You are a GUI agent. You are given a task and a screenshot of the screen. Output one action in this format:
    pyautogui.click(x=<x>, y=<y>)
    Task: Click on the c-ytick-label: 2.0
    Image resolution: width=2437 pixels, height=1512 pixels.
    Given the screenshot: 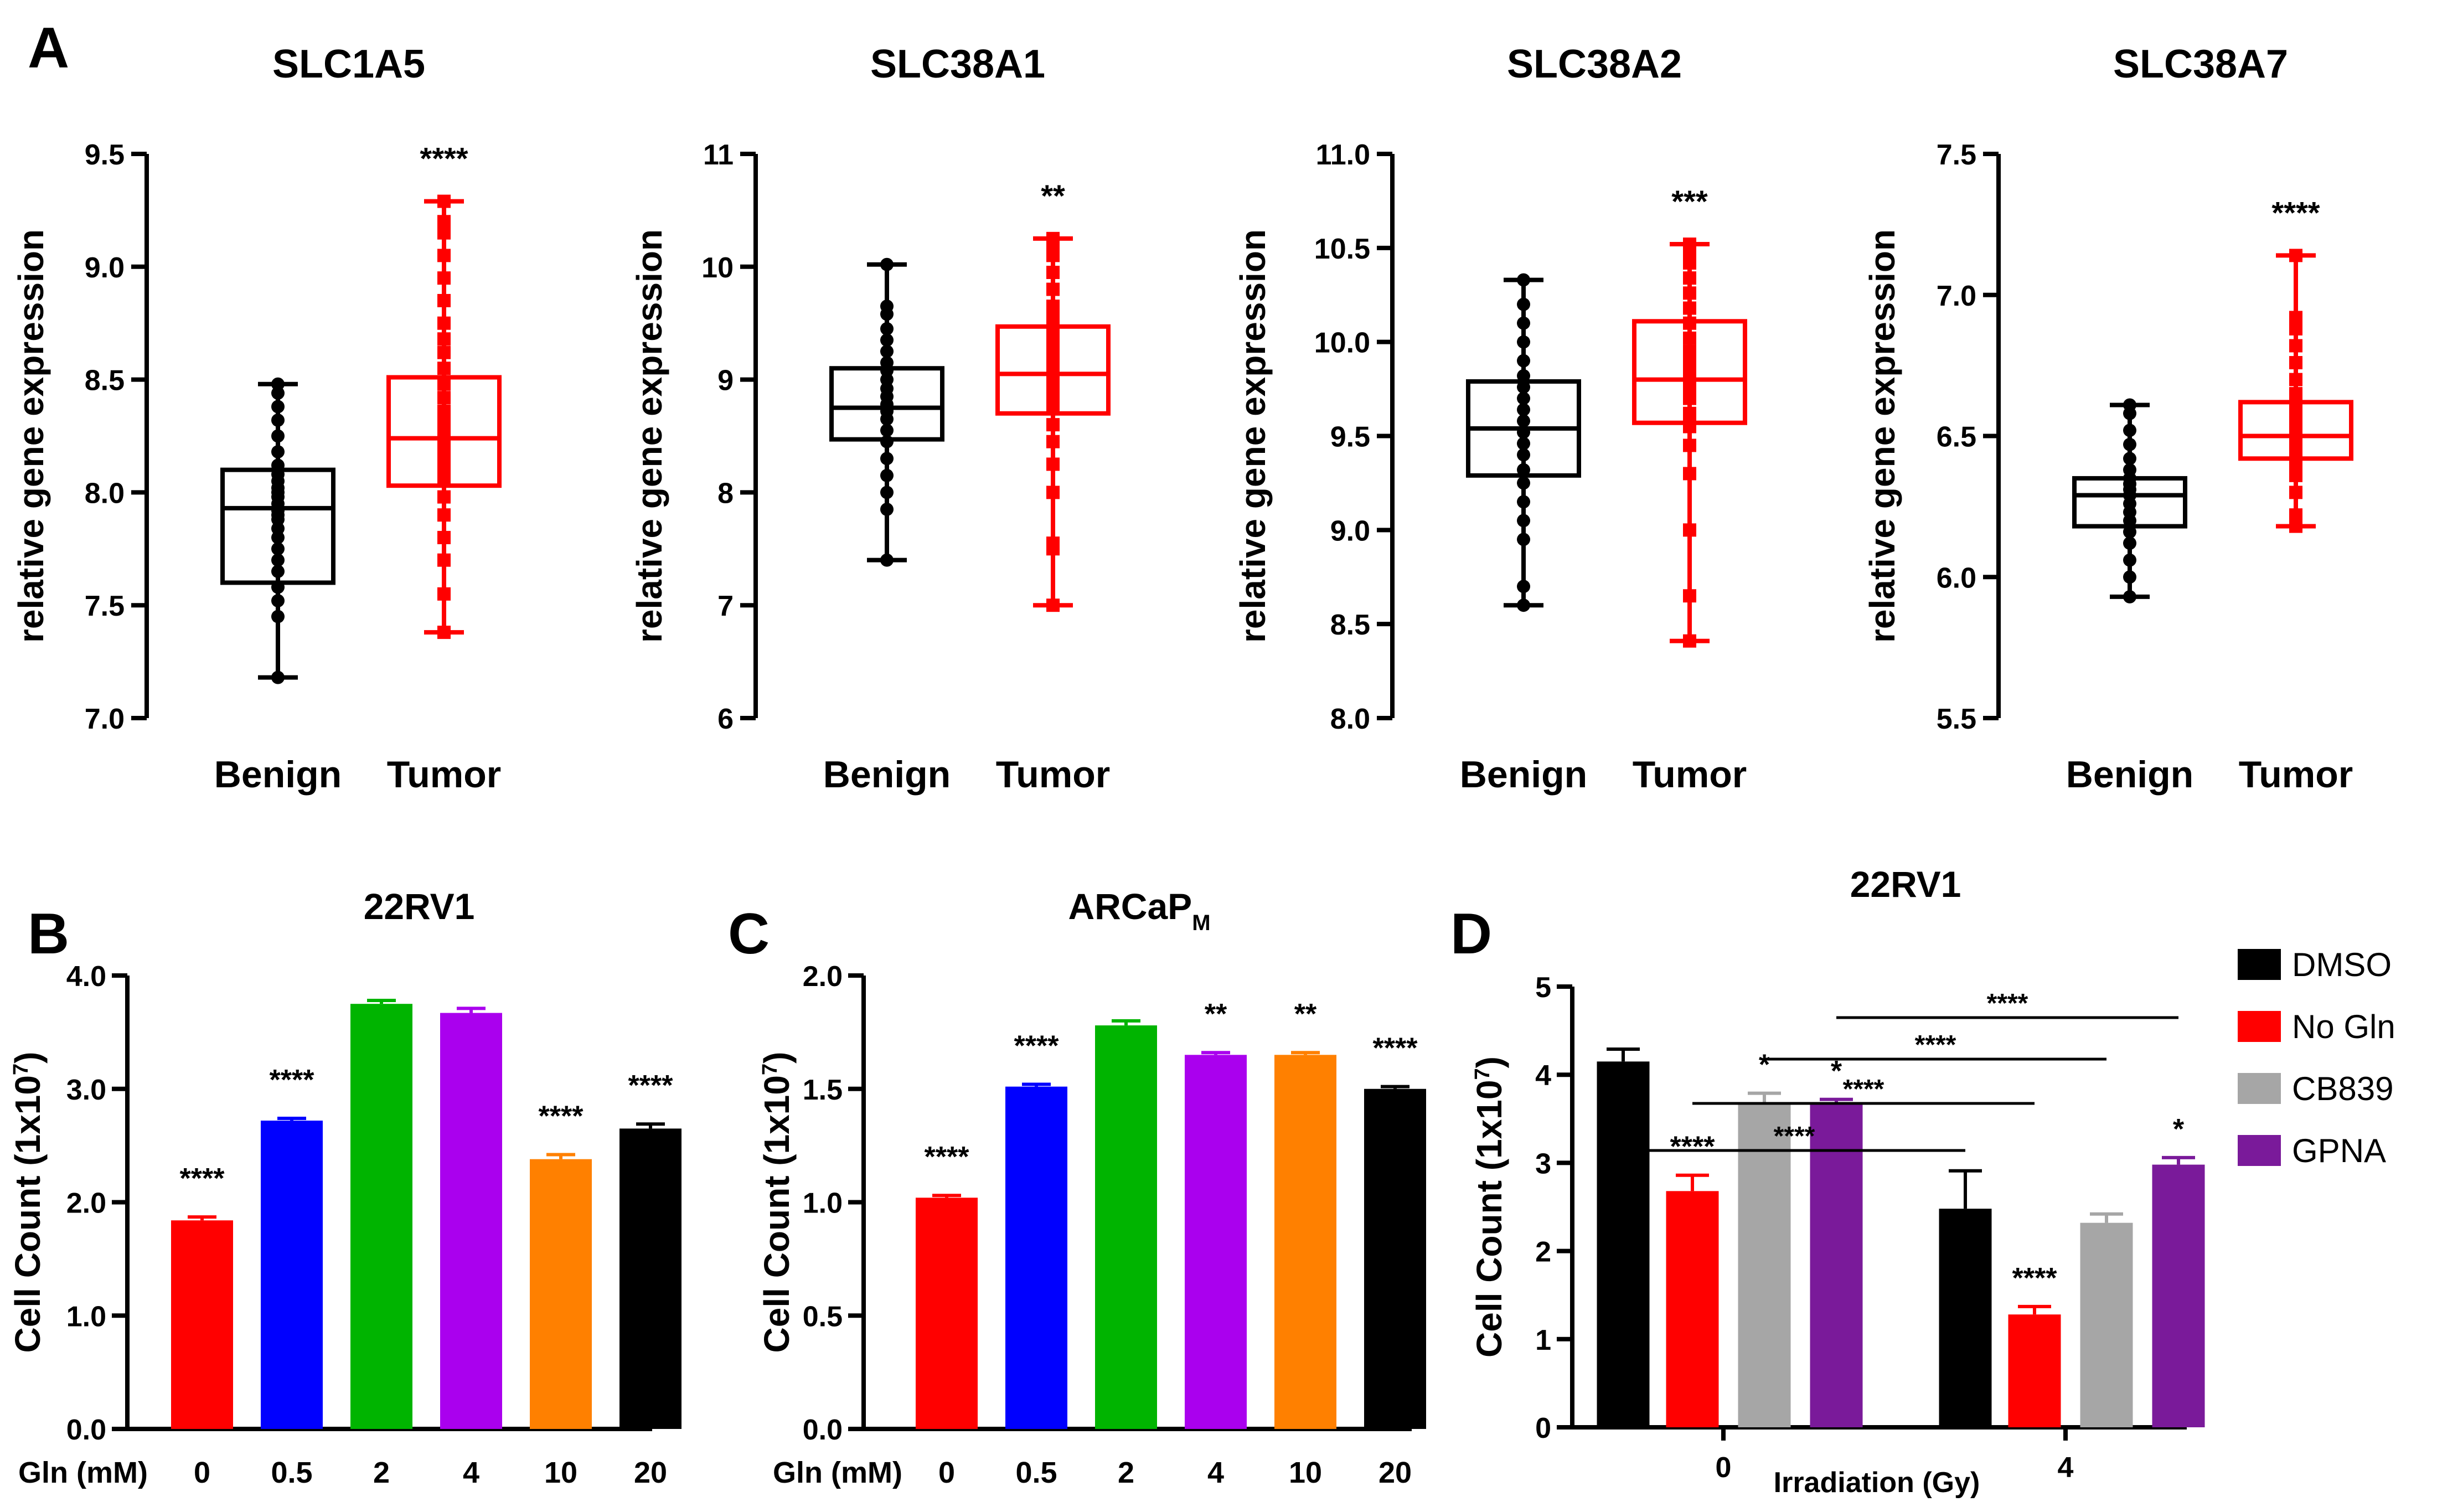 What is the action you would take?
    pyautogui.click(x=823, y=977)
    